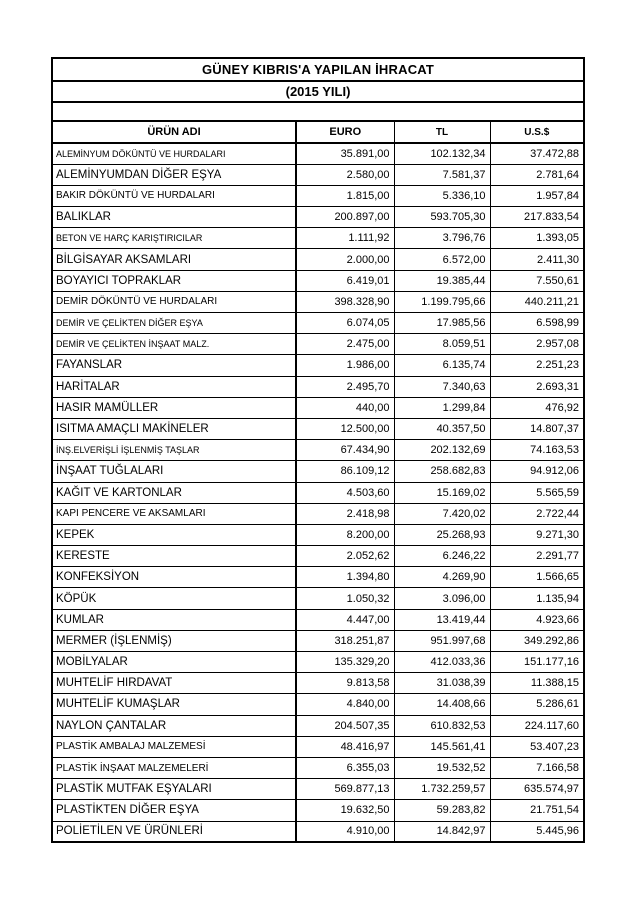 The image size is (640, 923). Describe the element at coordinates (537, 323) in the screenshot. I see `usd-value-cell: 6.598,99` at that location.